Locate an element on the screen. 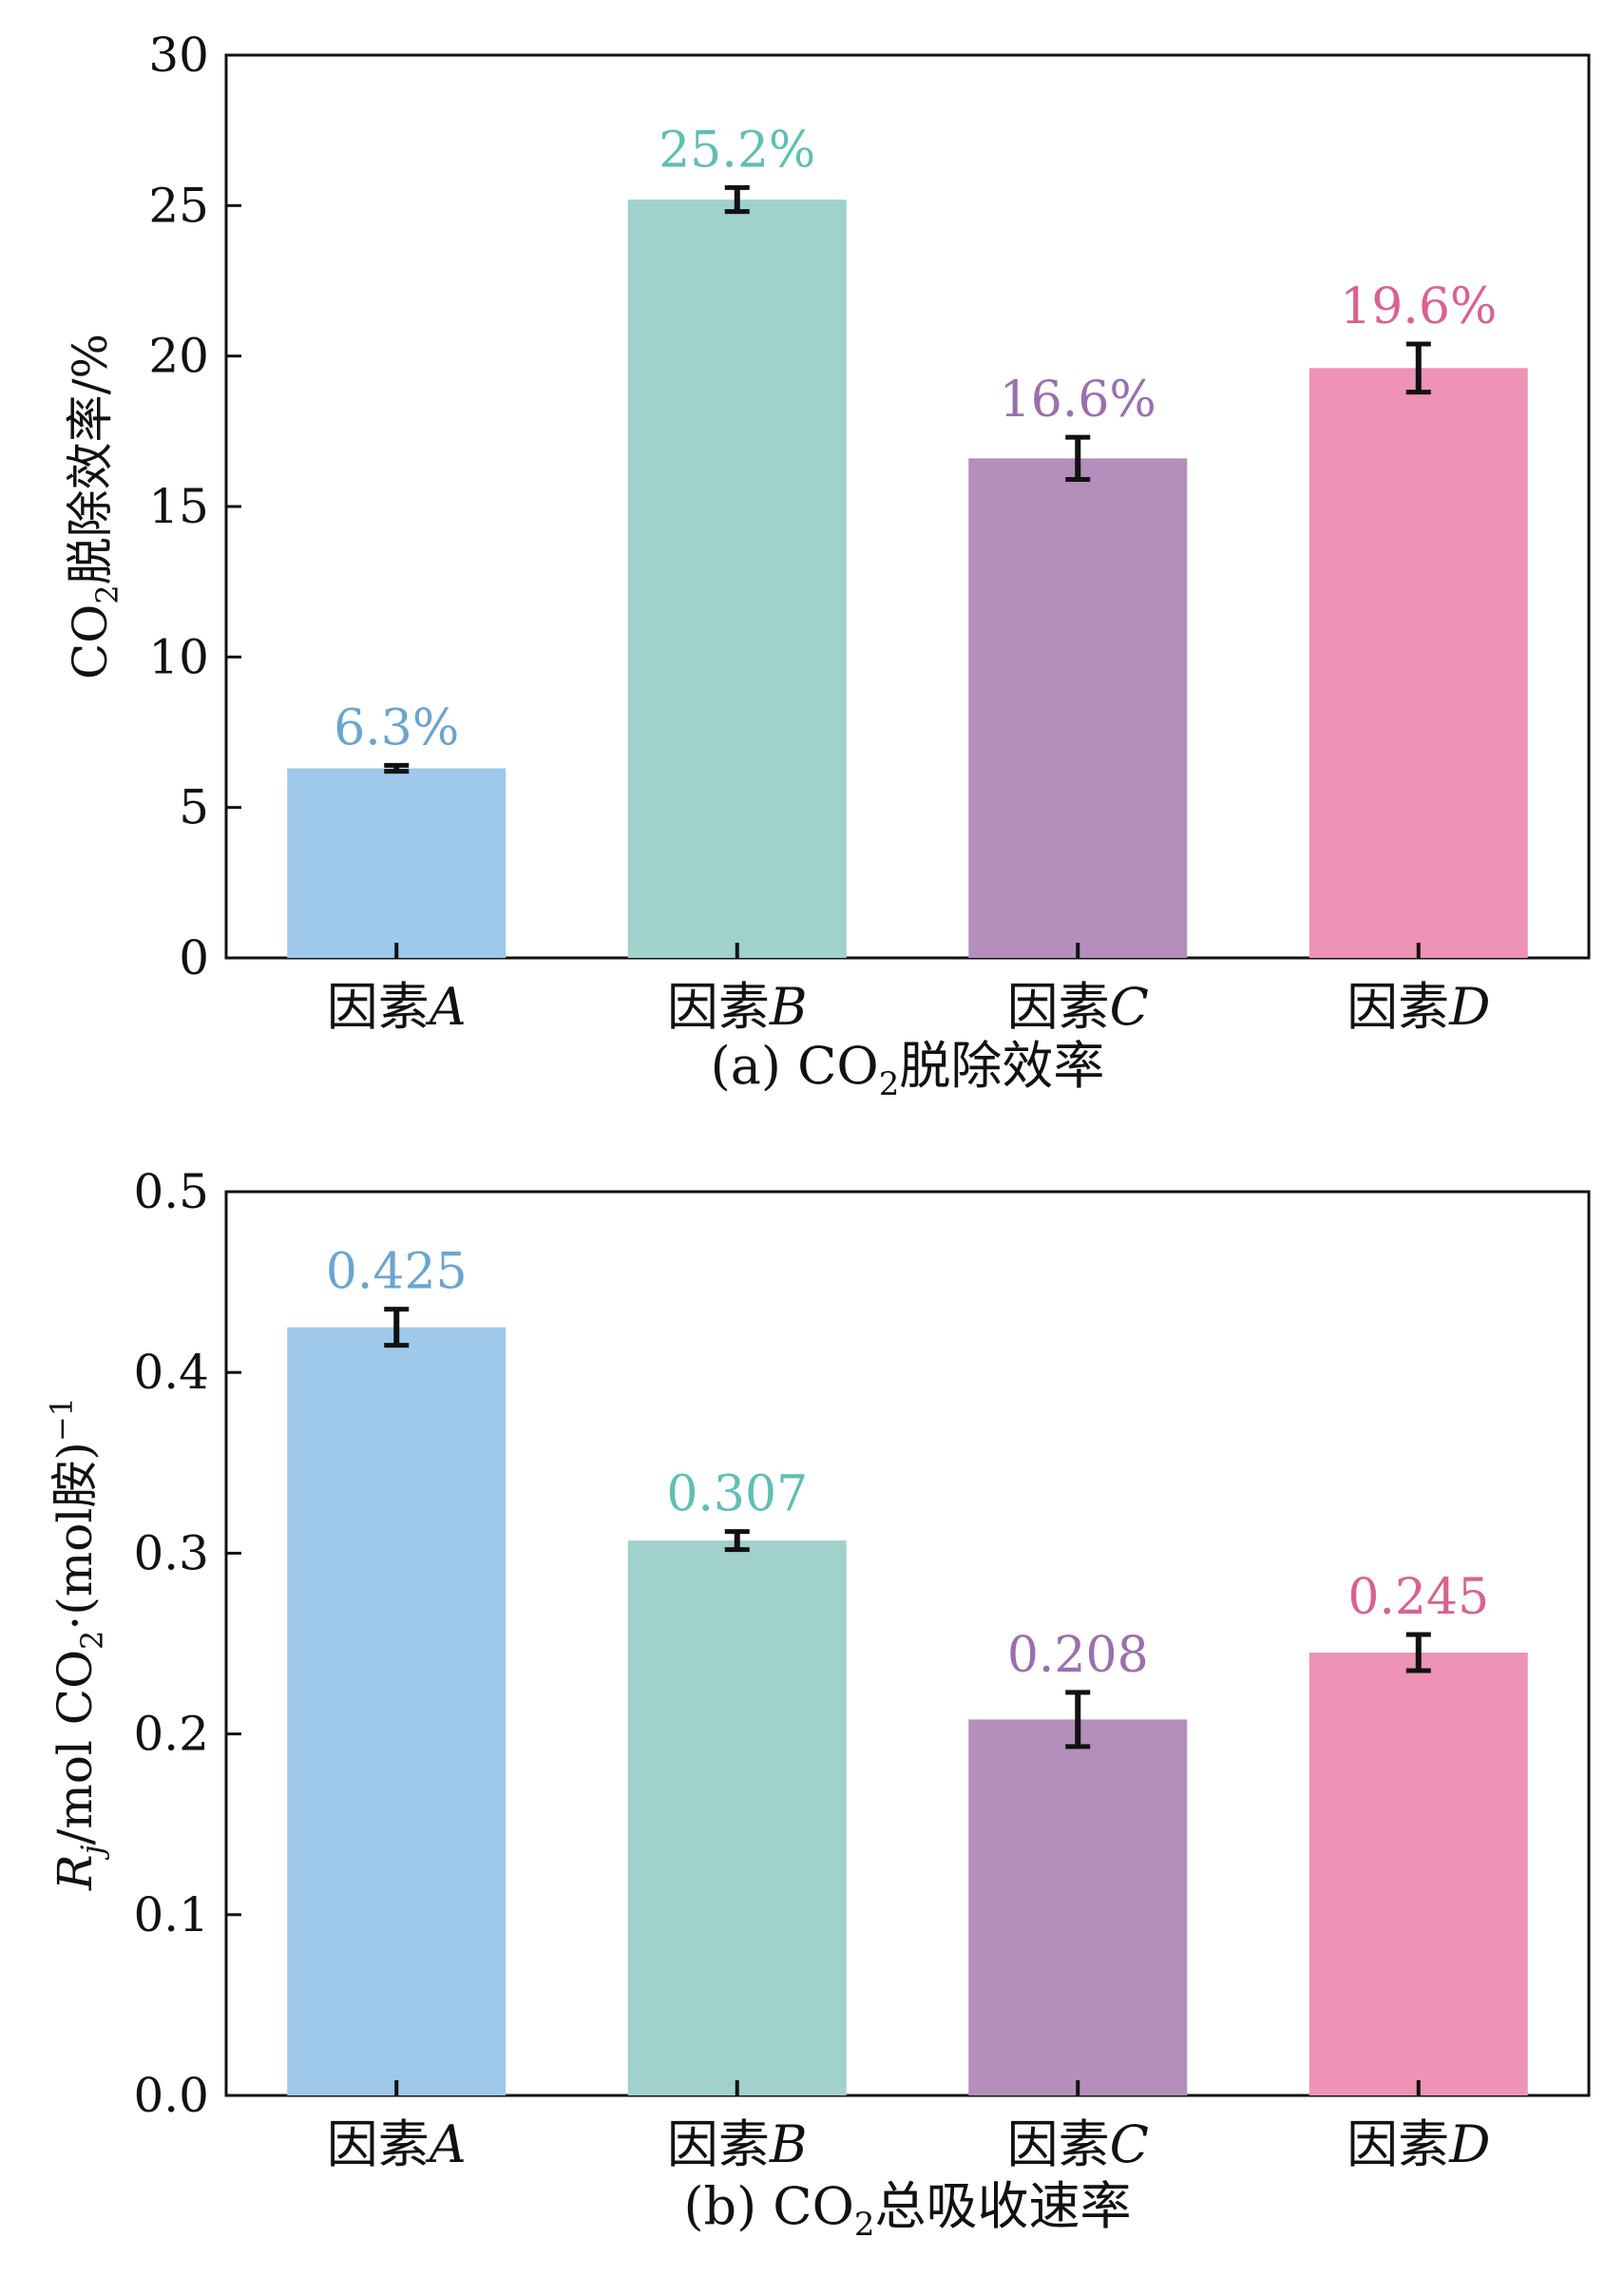 Image resolution: width=1624 pixels, height=2276 pixels. svg-text: CO2脱除效率/% is located at coordinates (94, 506).